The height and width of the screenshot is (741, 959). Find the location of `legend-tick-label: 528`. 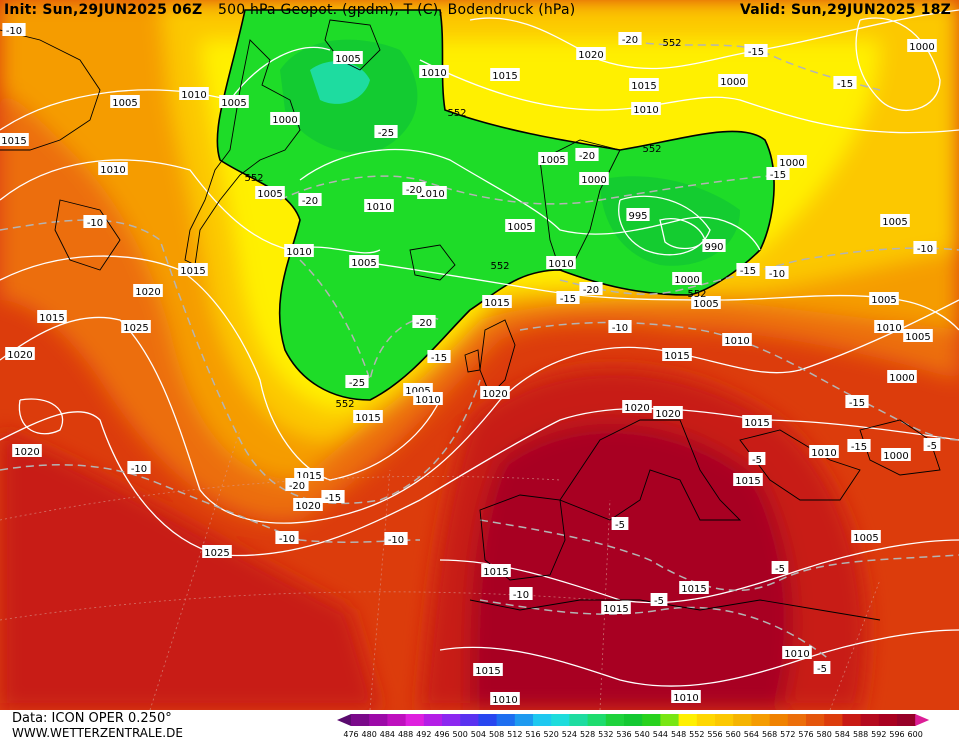

legend-tick-label: 528 is located at coordinates (587, 734).